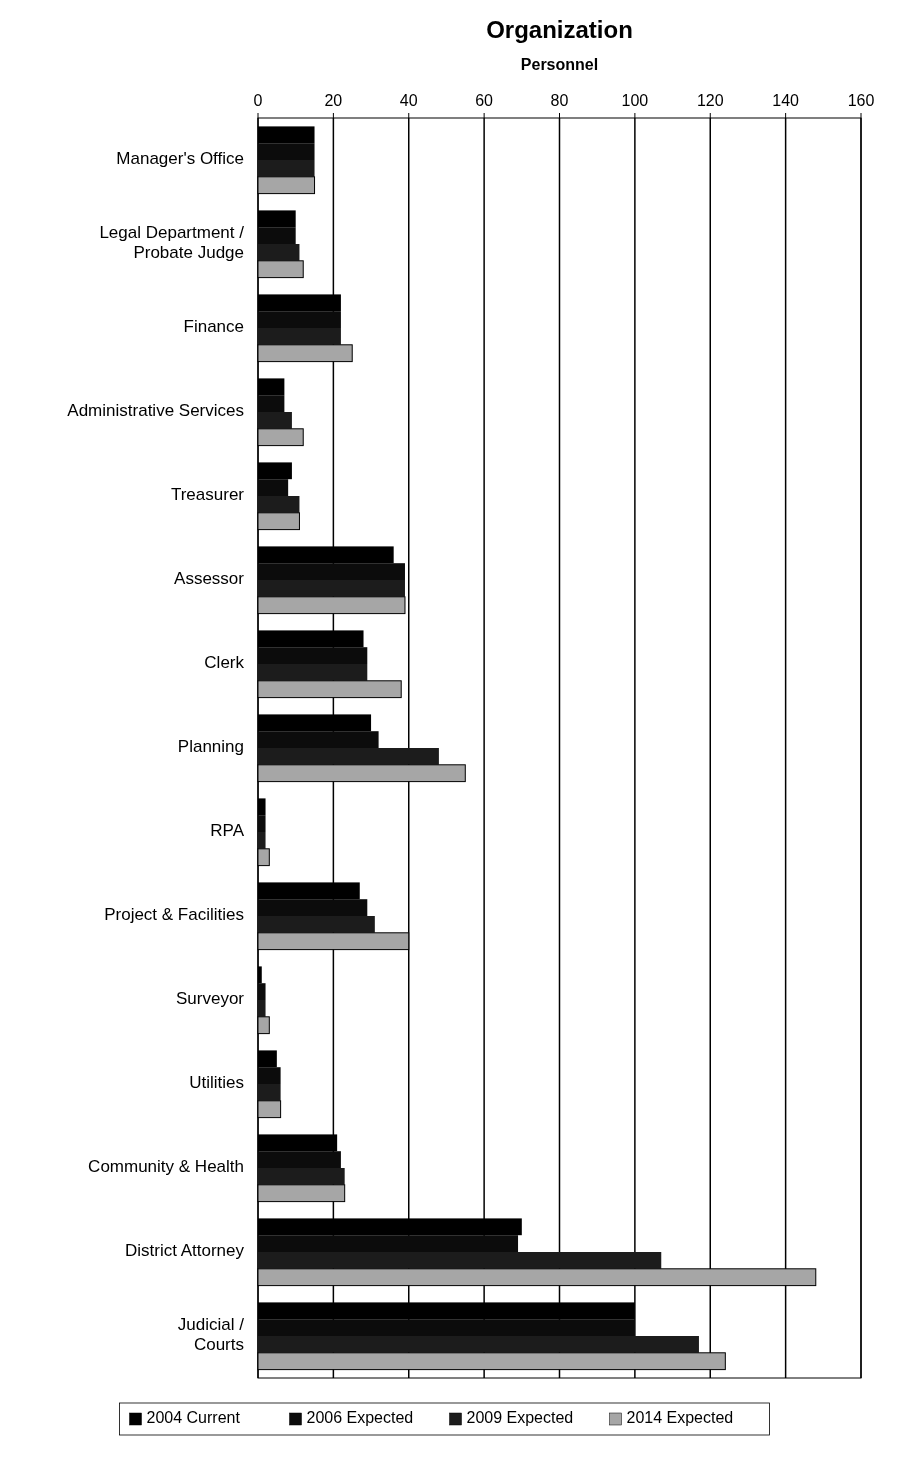  I want to click on y-tick-label: Planning, so click(210, 747).